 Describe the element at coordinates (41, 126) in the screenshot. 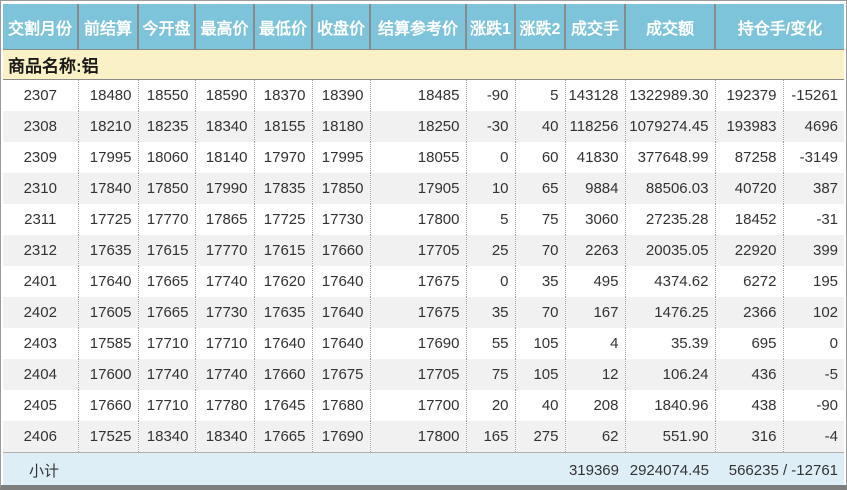

I see `contract-month-cell: 2308` at that location.